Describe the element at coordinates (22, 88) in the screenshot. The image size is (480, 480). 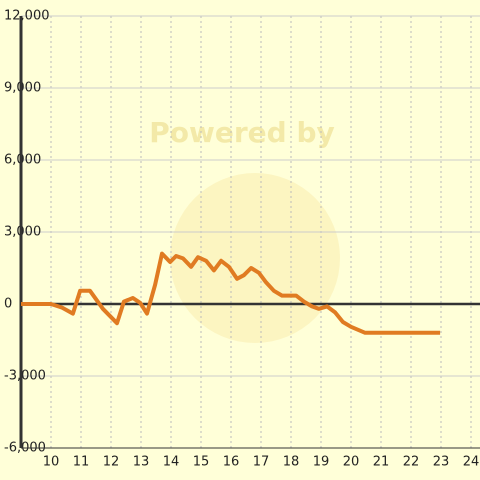
I see `y-tick-label: 9,000` at that location.